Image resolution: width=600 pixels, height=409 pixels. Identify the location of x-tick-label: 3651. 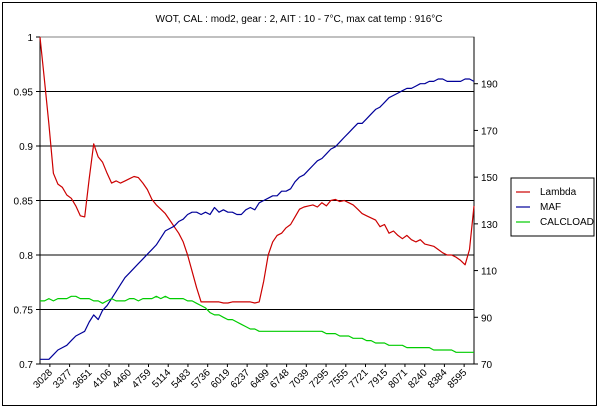
(83, 379).